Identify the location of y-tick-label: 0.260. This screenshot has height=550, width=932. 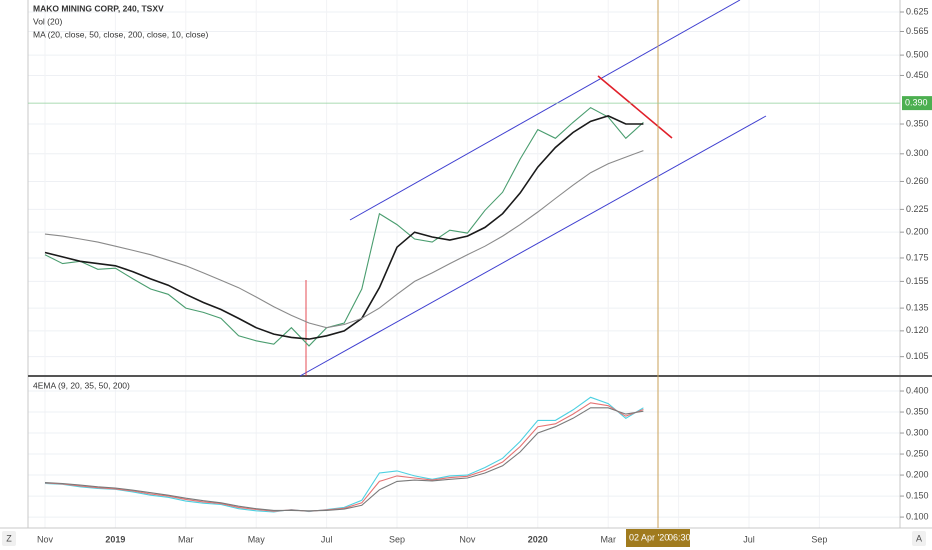
(917, 181).